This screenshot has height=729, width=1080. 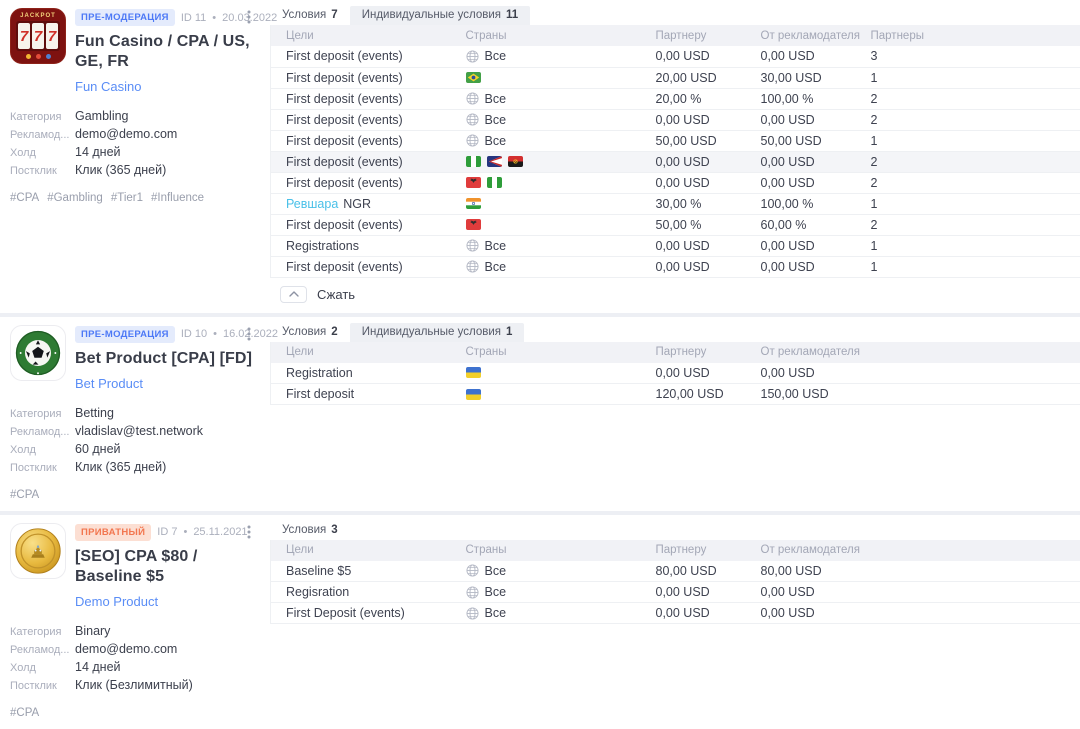 What do you see at coordinates (108, 86) in the screenshot?
I see `product-link: Fun Casino` at bounding box center [108, 86].